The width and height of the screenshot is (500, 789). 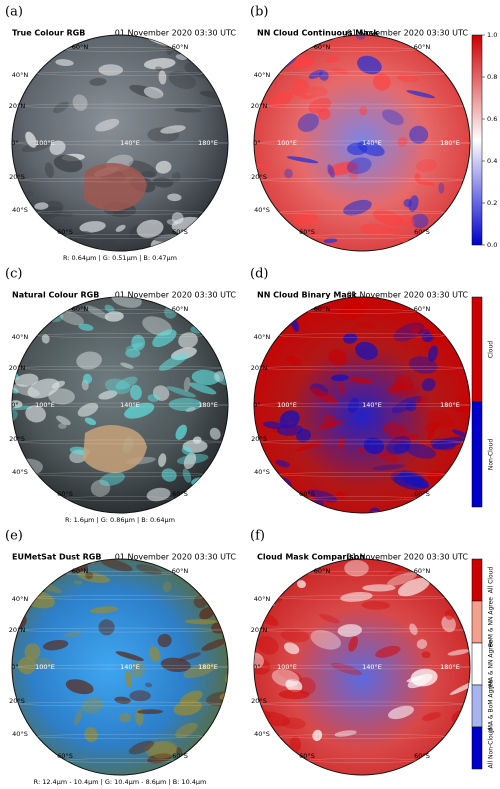 I want to click on panel-letter: (c), so click(x=13, y=274).